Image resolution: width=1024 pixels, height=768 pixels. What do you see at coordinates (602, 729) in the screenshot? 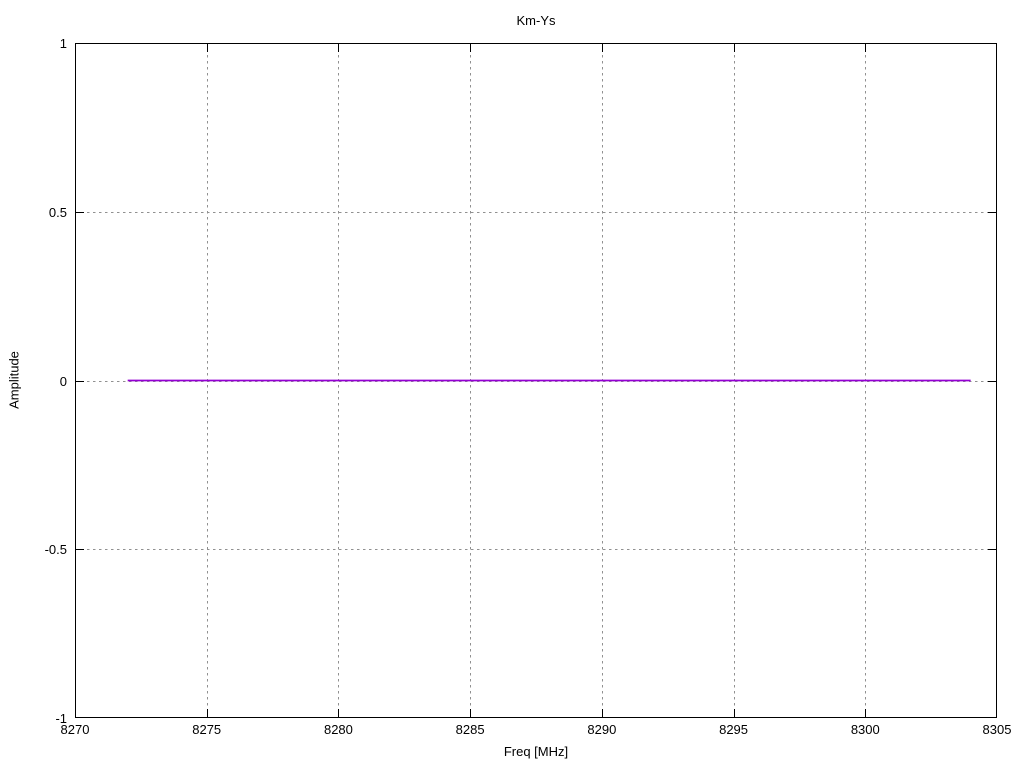
I see `x-tick-label: 8290` at bounding box center [602, 729].